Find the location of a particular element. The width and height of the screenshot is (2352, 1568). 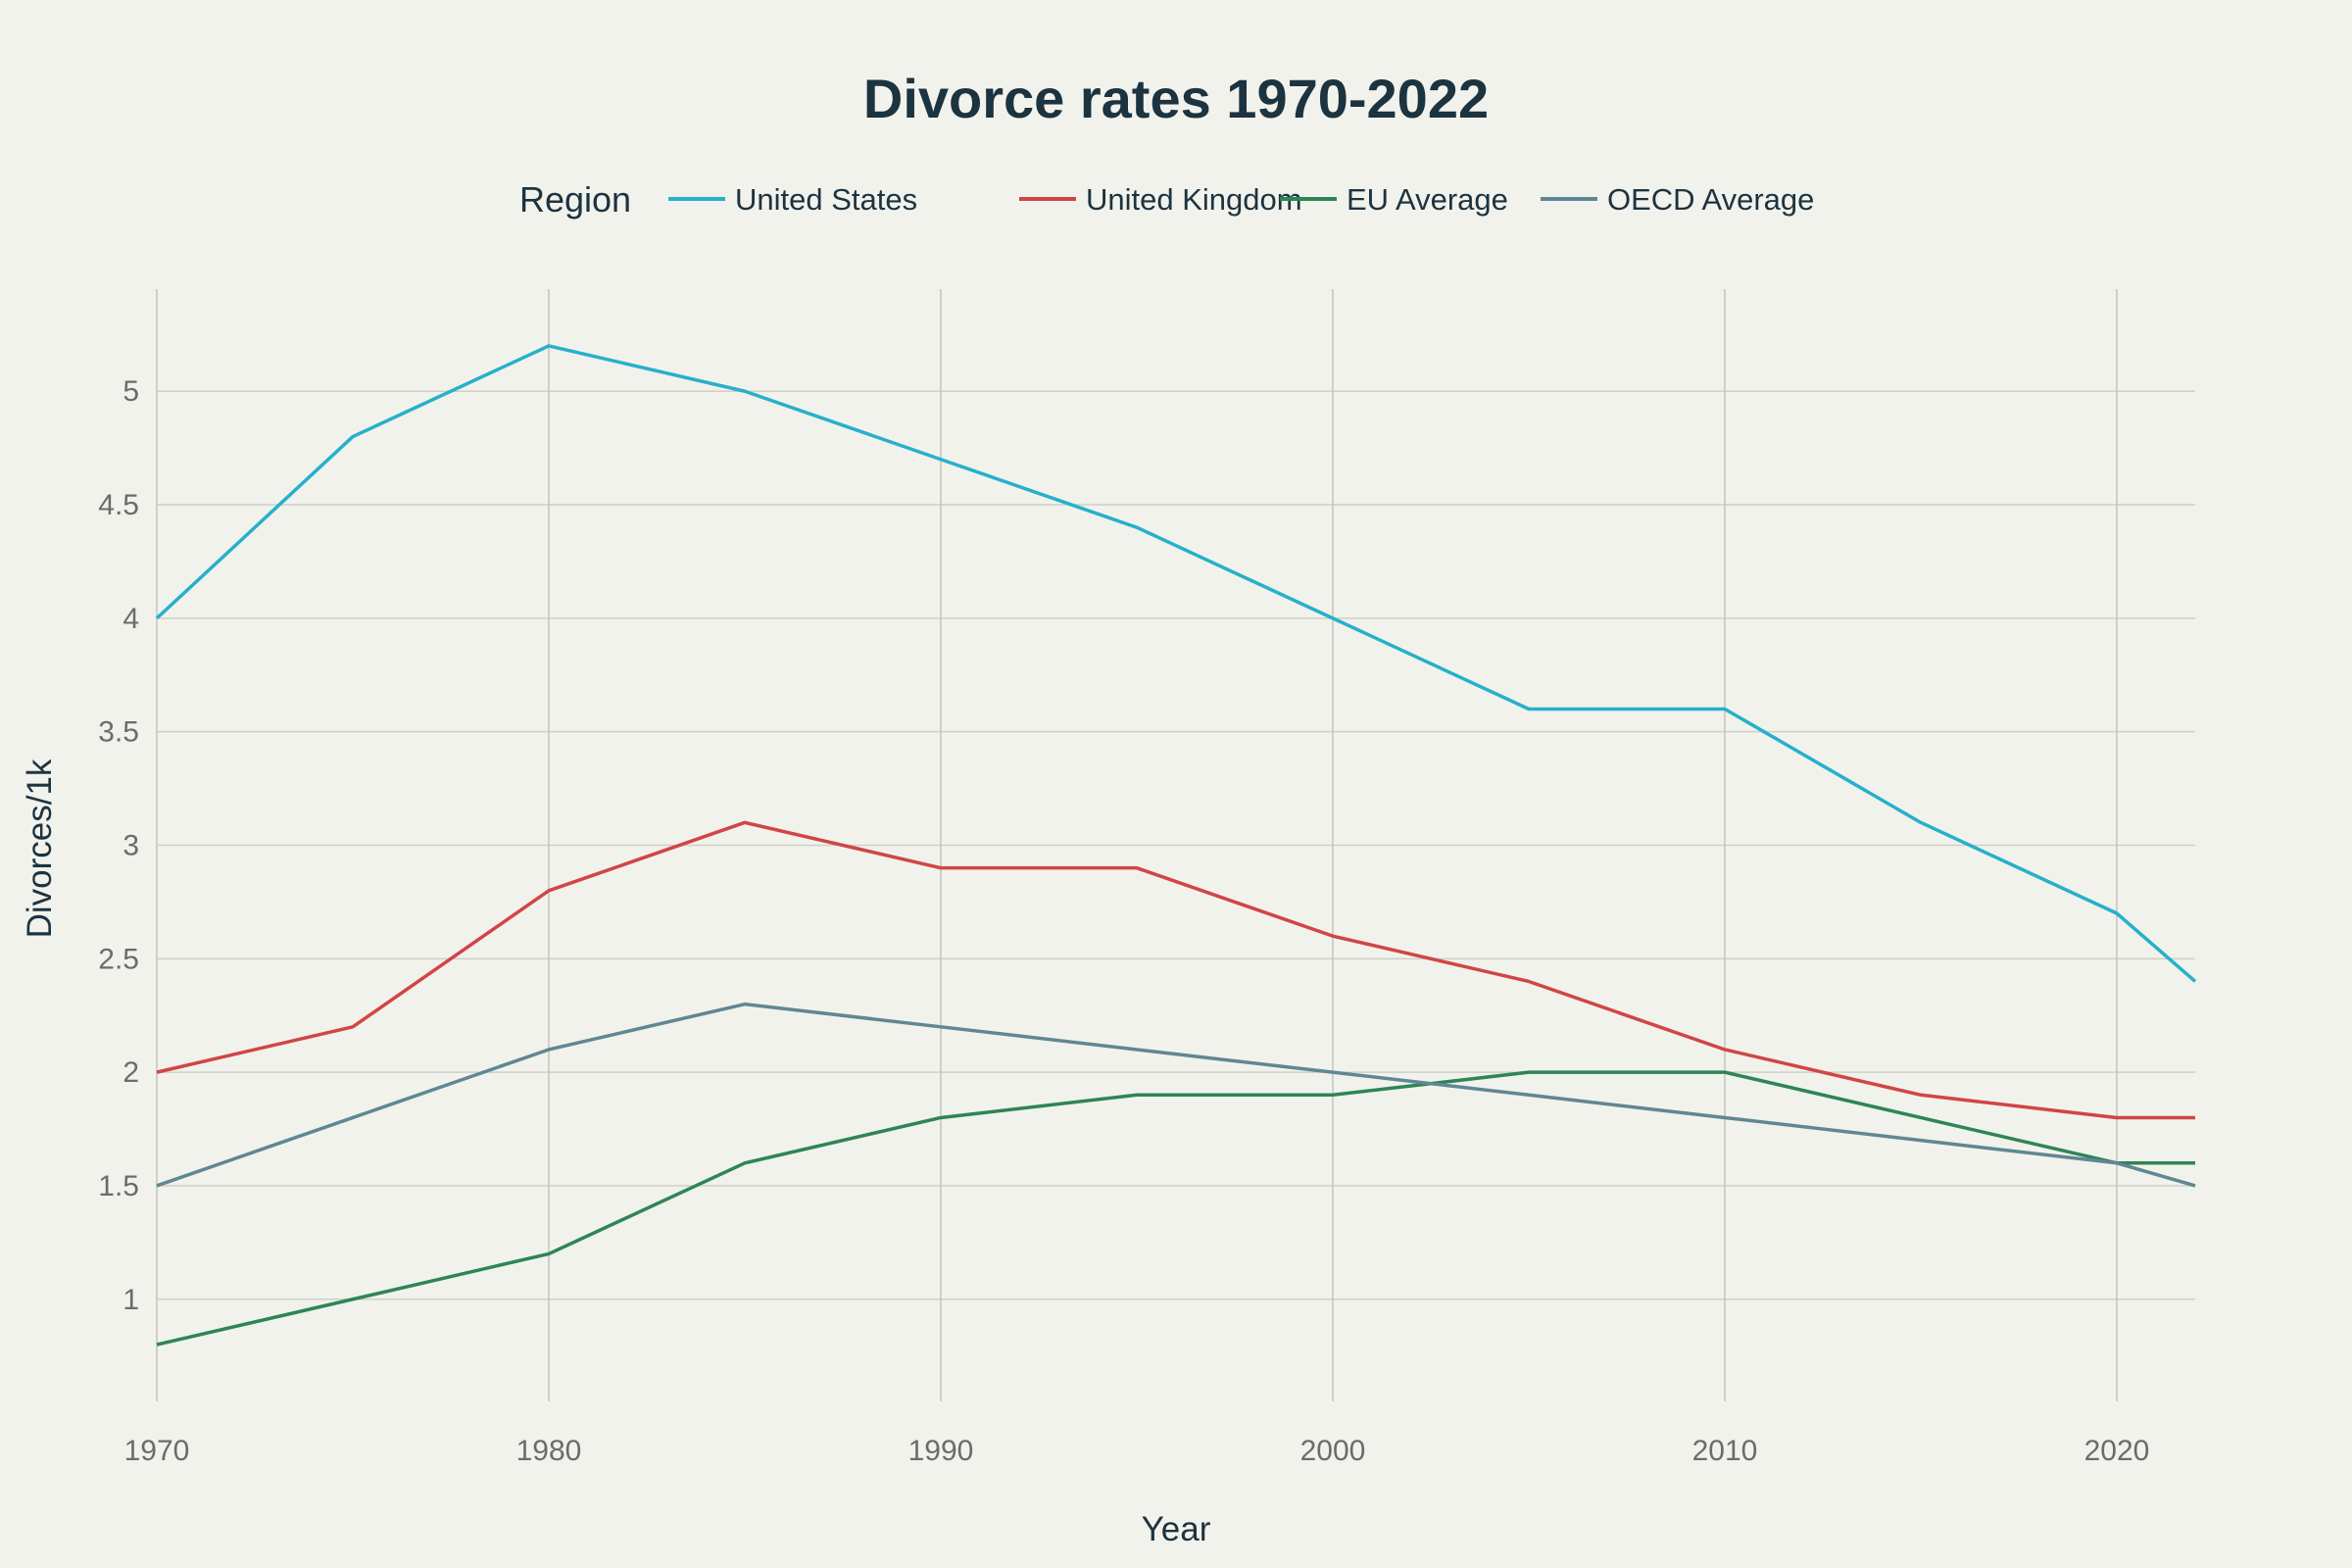

legend-item-eu-average: EU Average is located at coordinates (1394, 199).